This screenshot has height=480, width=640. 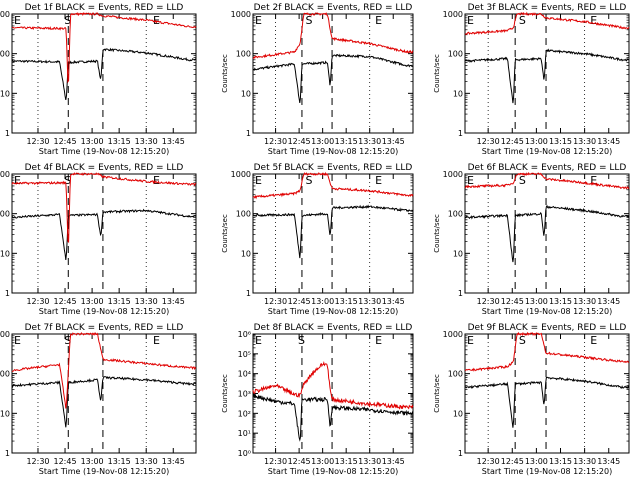 What do you see at coordinates (104, 168) in the screenshot?
I see `panel-title: Det 4f BLACK = Events, RED = LLD` at bounding box center [104, 168].